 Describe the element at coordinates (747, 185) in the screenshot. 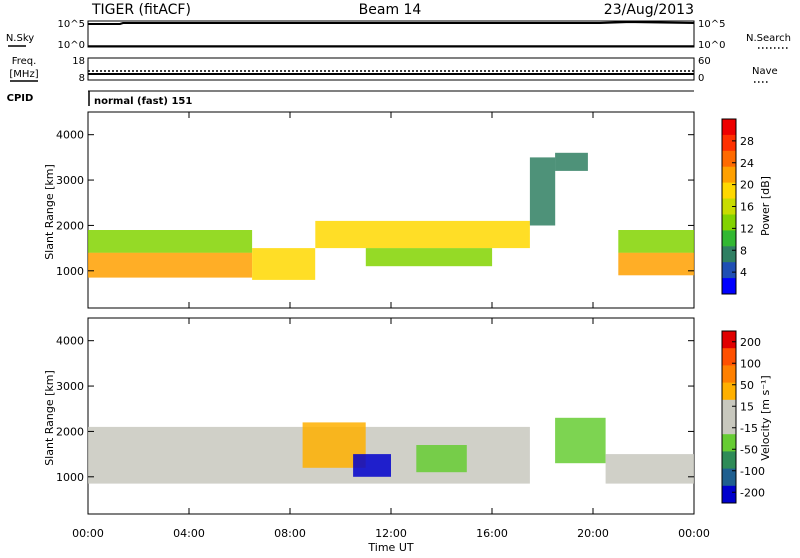

I see `power-colorbar-tick-label: 20` at that location.